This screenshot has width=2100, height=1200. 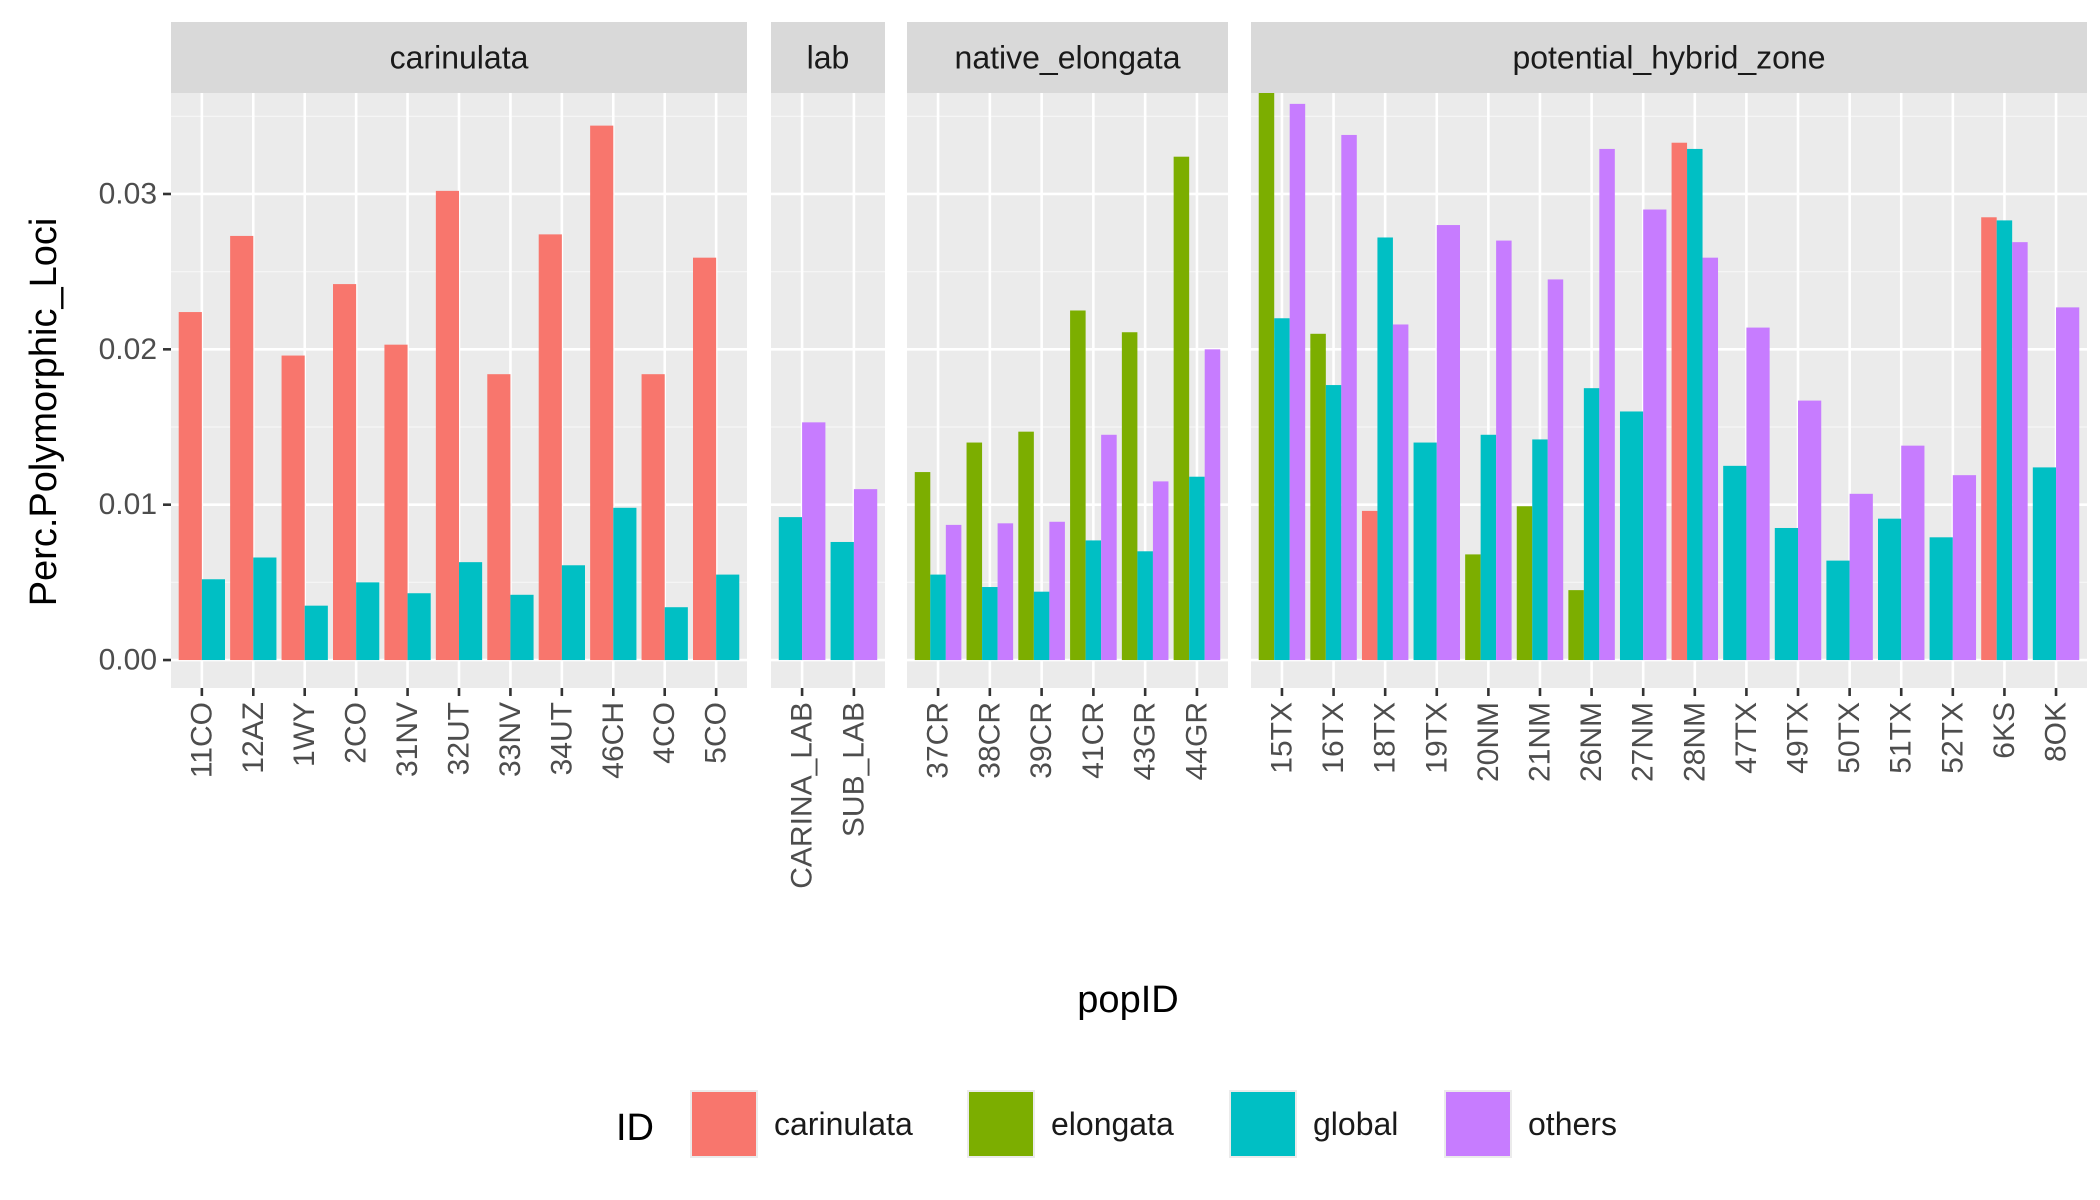 I want to click on bar-21NM-global, so click(x=1540, y=550).